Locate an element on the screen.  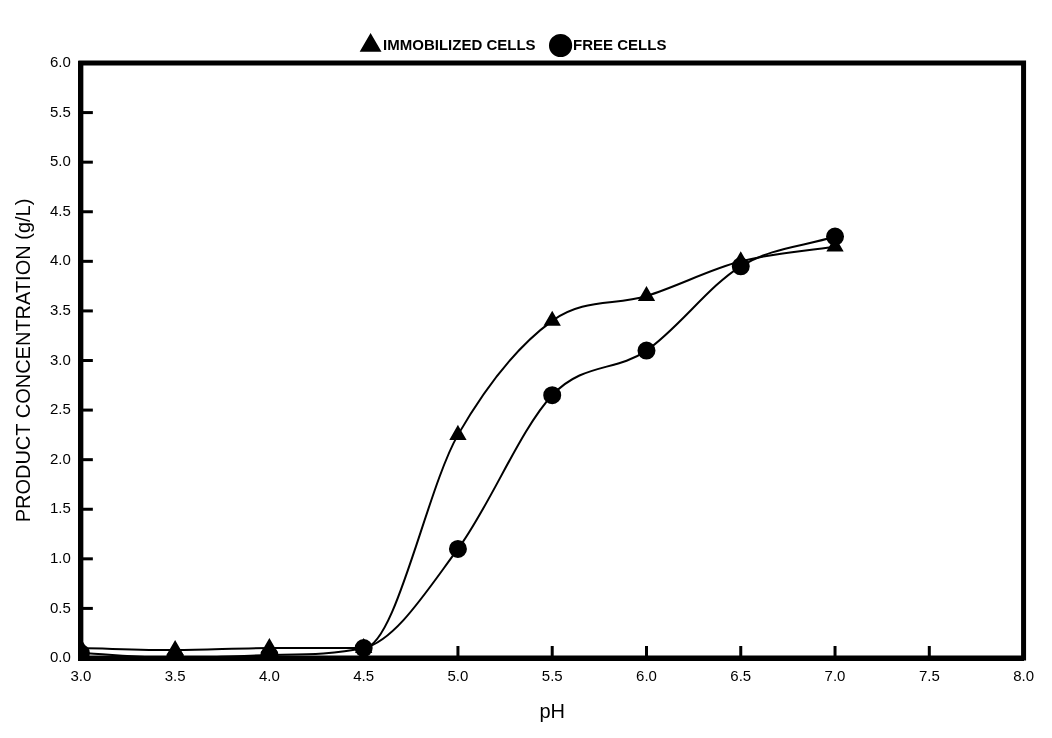
x-tick-label: 7.0 is located at coordinates (835, 676).